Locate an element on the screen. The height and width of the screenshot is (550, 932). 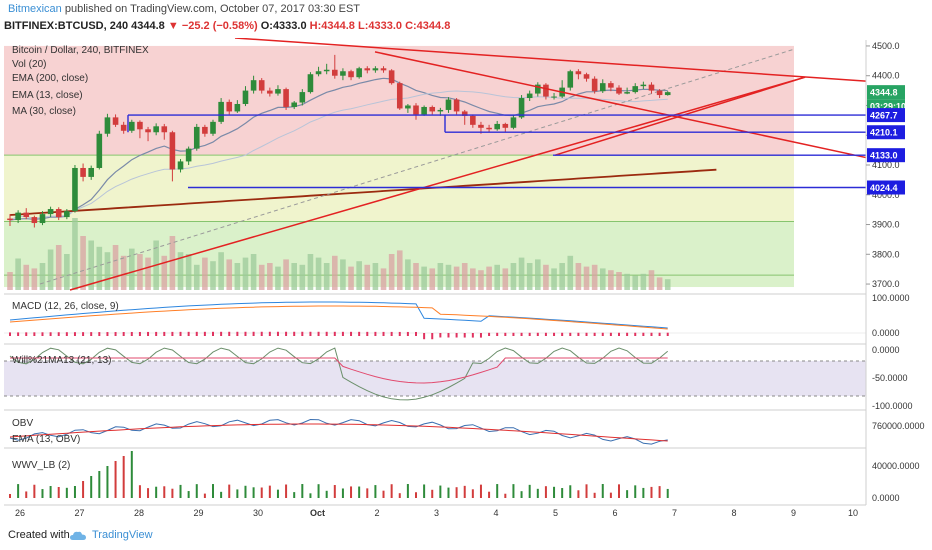
tradingview-link: TradingView is located at coordinates (122, 535).